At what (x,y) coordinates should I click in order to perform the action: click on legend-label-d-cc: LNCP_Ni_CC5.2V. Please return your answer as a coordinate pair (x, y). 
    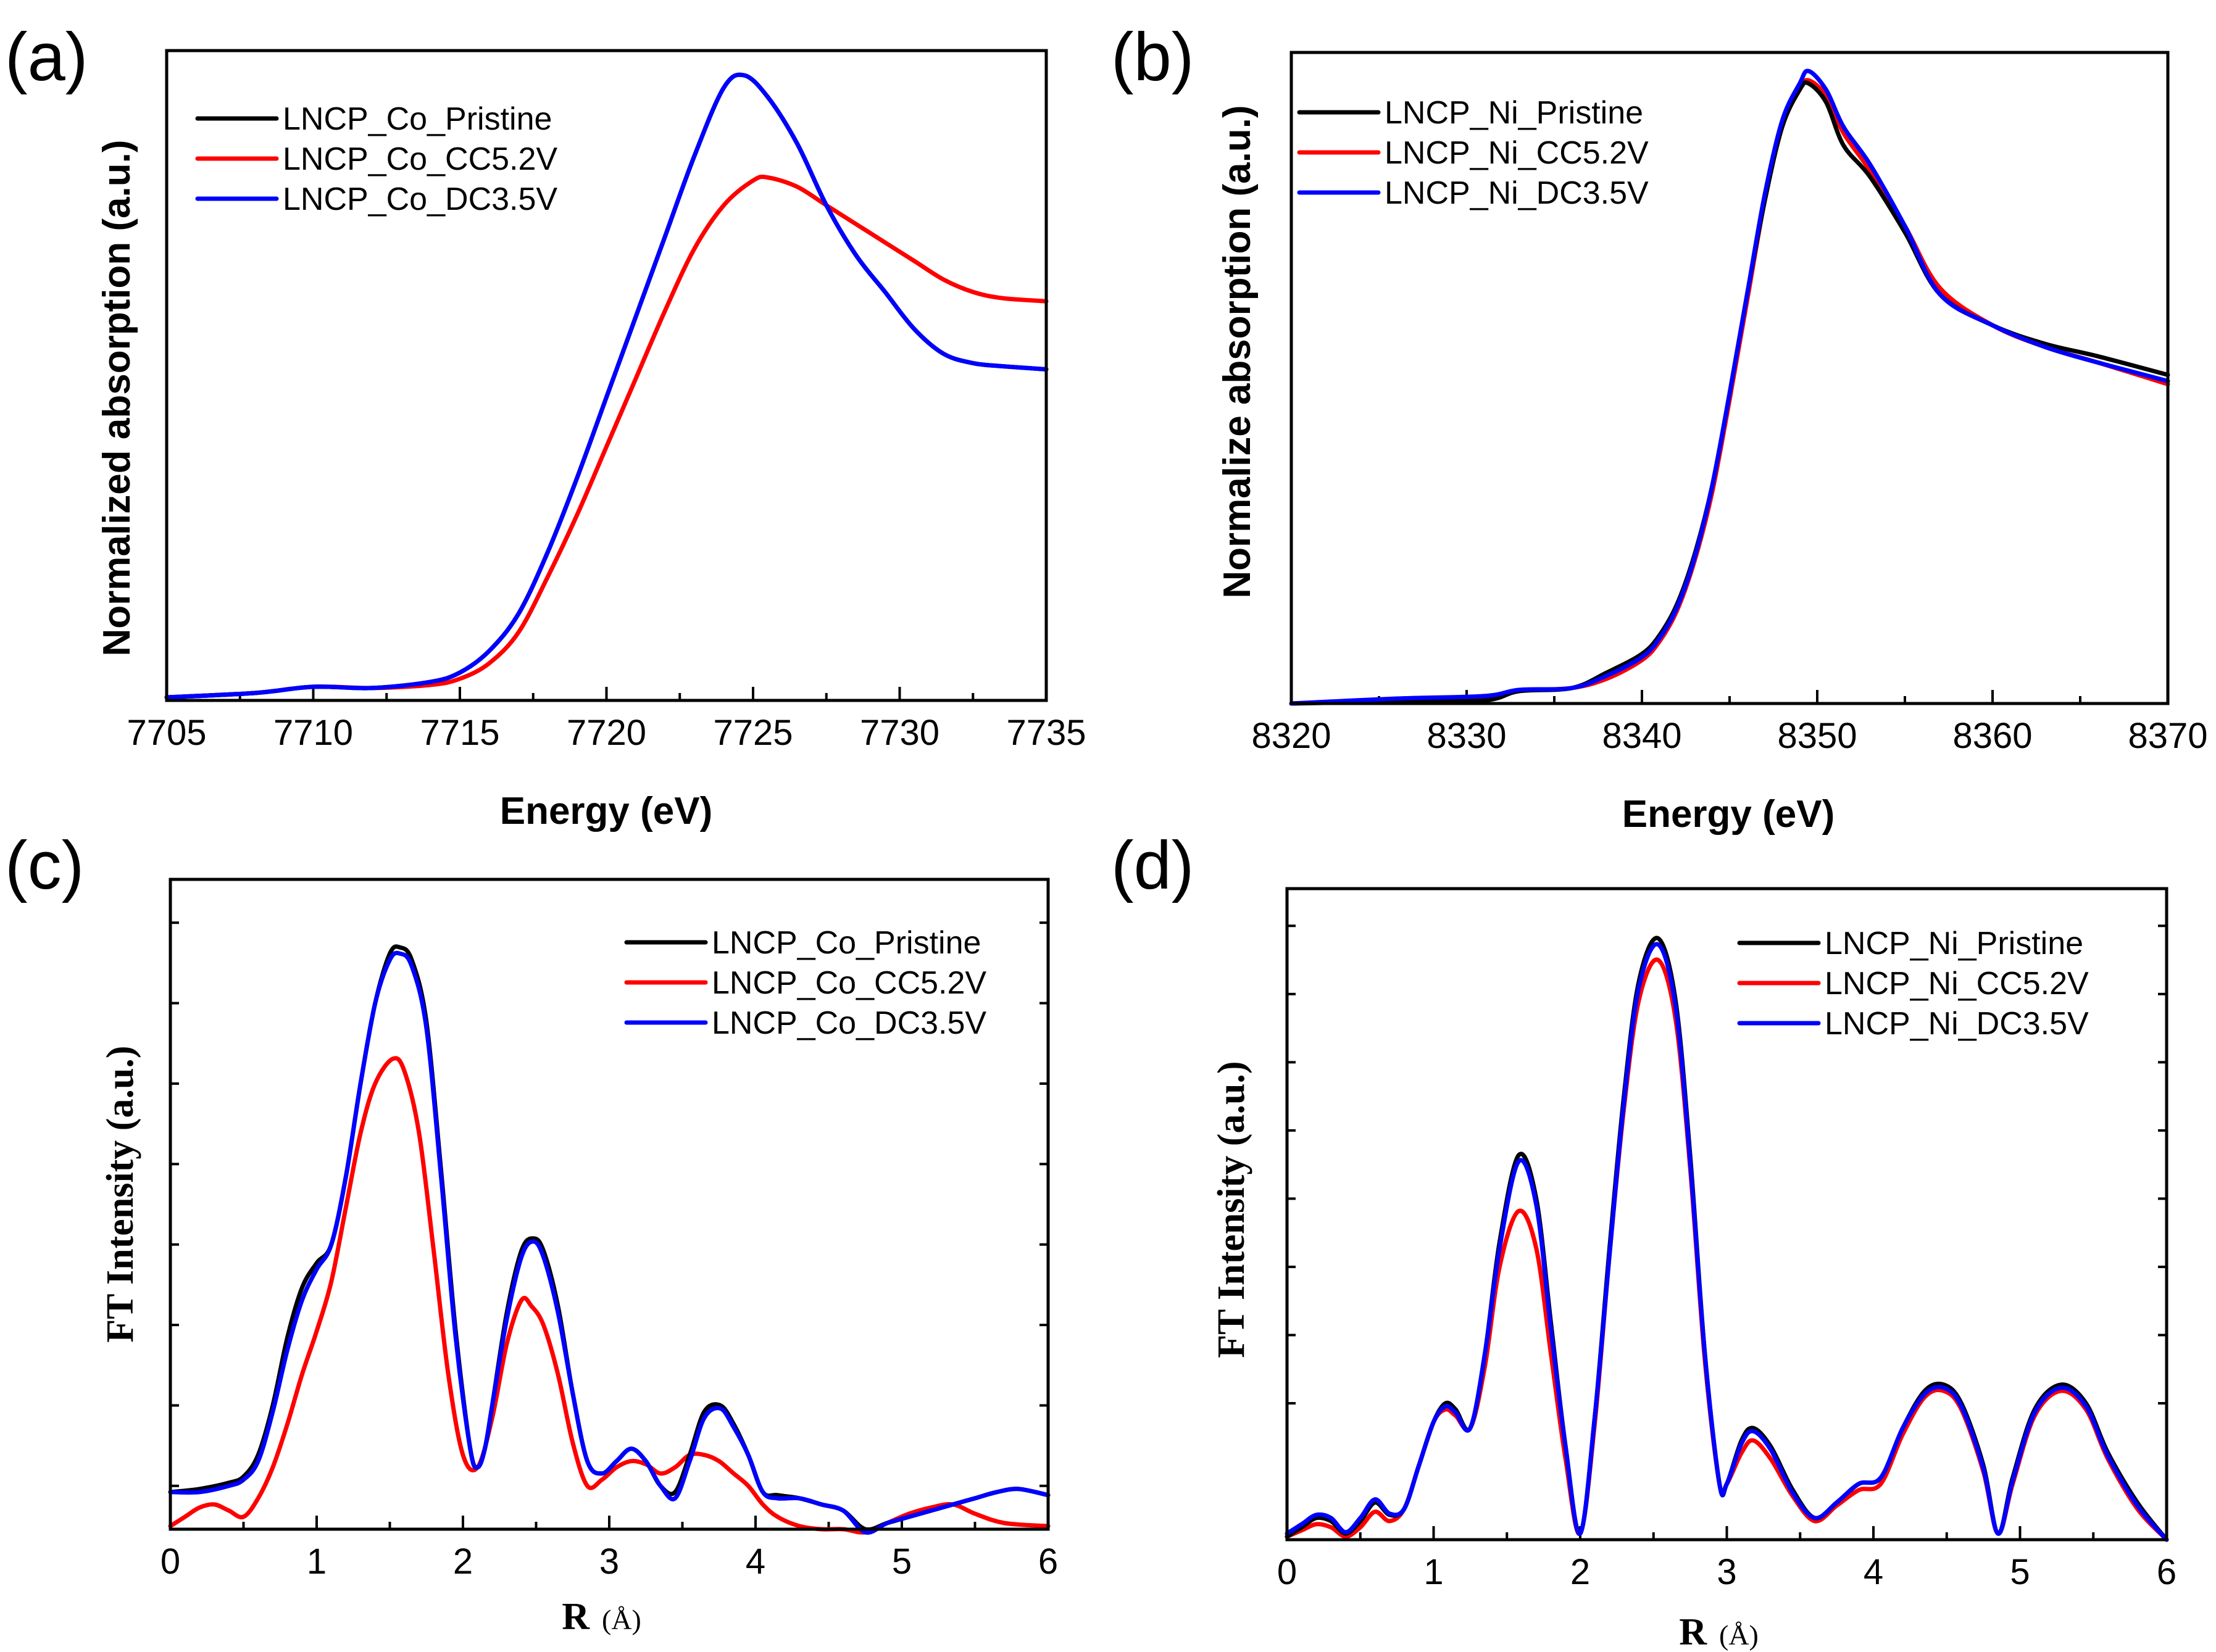
    Looking at the image, I should click on (1957, 984).